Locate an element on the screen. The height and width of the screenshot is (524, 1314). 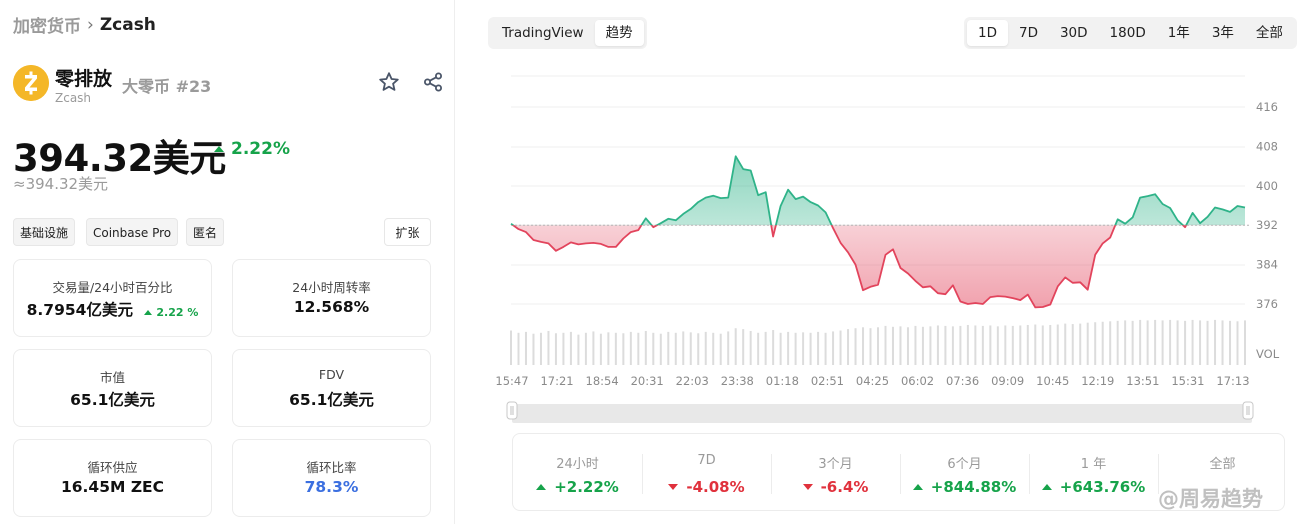
perf-3m: 3个月 -6.4% is located at coordinates (835, 473).